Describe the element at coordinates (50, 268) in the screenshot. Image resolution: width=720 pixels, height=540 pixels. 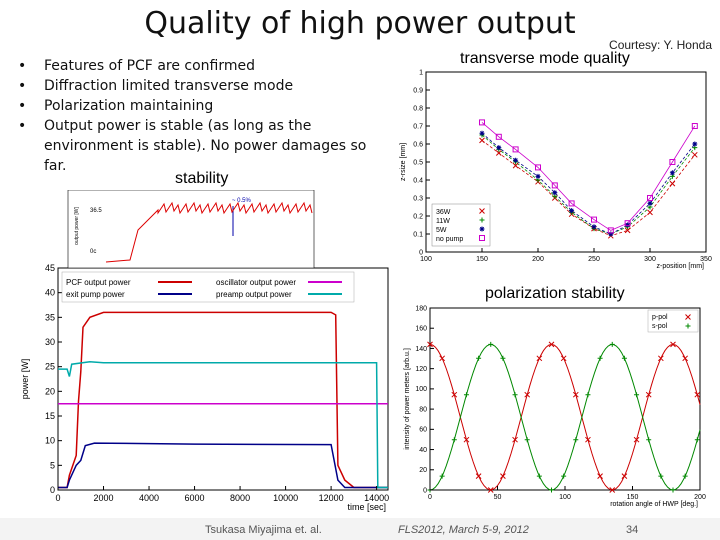
I see `y-tick-label: 45` at that location.